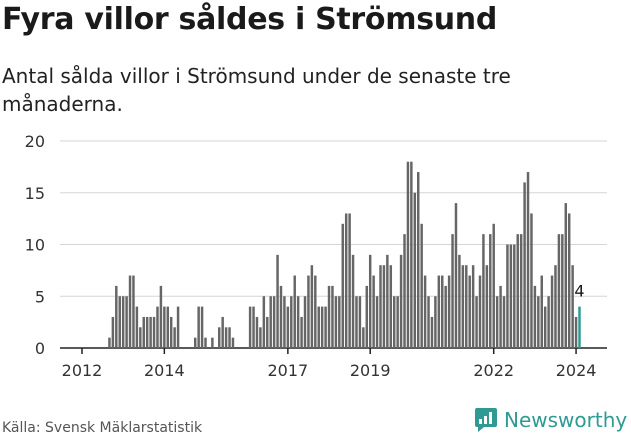  Describe the element at coordinates (82, 370) in the screenshot. I see `x-tick-label: 2012` at that location.